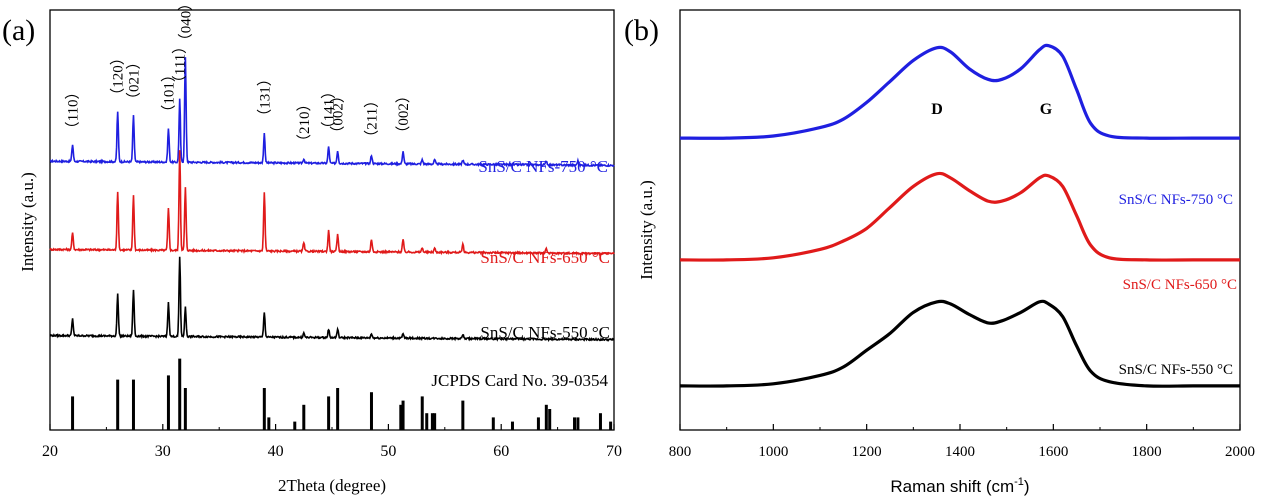 The width and height of the screenshot is (1268, 497). What do you see at coordinates (338, 114) in the screenshot?
I see `hkl-label-9: （002）` at bounding box center [338, 114].